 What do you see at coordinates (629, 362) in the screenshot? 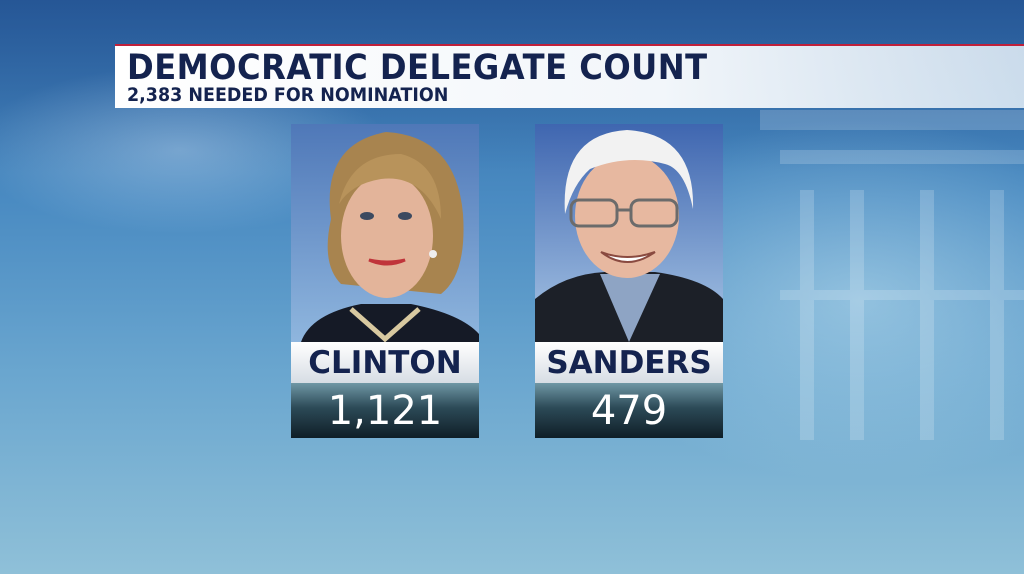
I see `candidate-name: SANDERS` at bounding box center [629, 362].